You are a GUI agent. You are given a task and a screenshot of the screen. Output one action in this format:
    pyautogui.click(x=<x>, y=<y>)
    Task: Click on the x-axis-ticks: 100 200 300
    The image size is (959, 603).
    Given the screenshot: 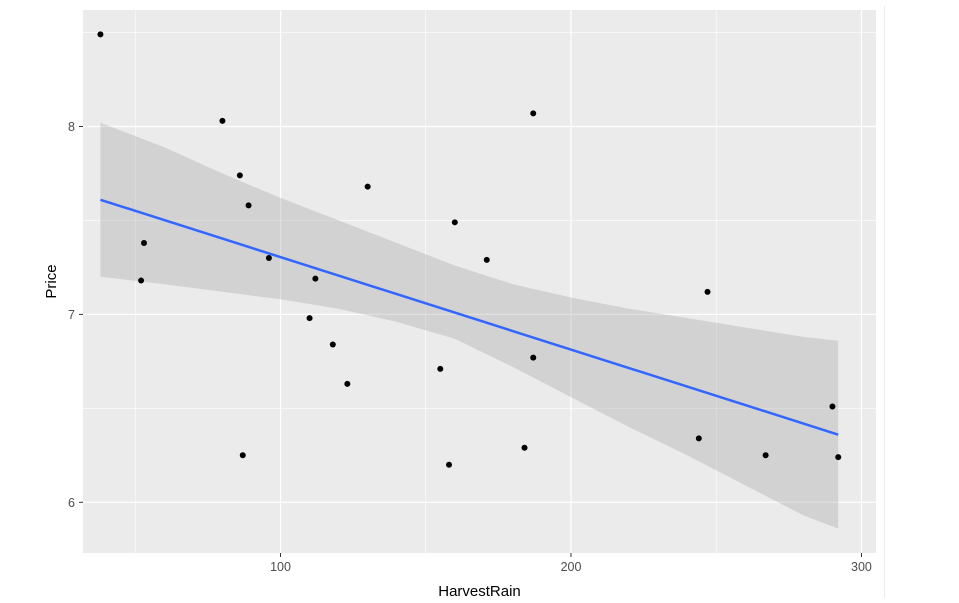 What is the action you would take?
    pyautogui.click(x=571, y=563)
    